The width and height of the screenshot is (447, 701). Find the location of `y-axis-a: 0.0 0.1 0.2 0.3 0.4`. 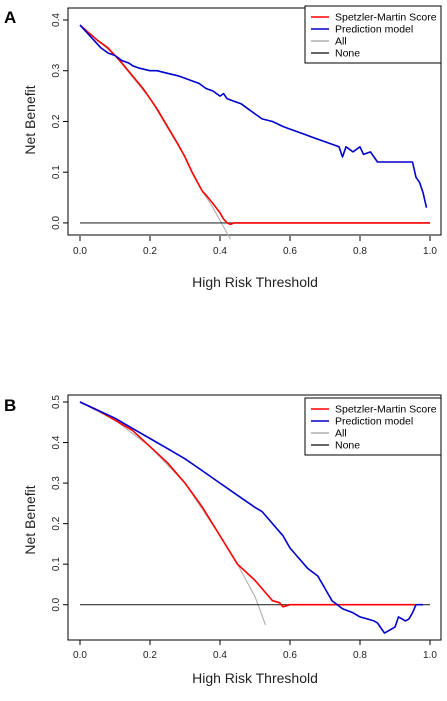

y-axis-a: 0.0 0.1 0.2 0.3 0.4 is located at coordinates (59, 121).